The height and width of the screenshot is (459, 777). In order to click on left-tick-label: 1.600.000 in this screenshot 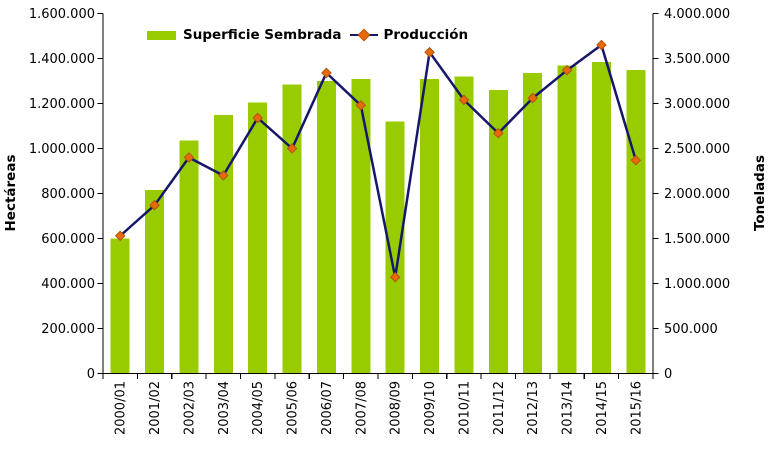, I will do `click(62, 14)`.